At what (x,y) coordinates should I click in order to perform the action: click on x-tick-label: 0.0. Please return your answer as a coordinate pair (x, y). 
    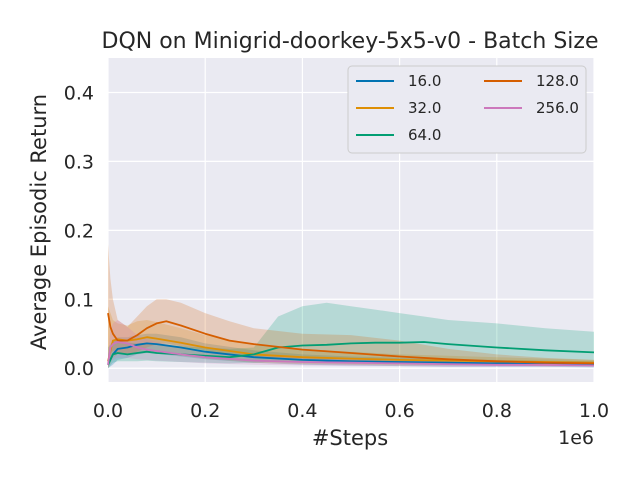
    Looking at the image, I should click on (108, 411).